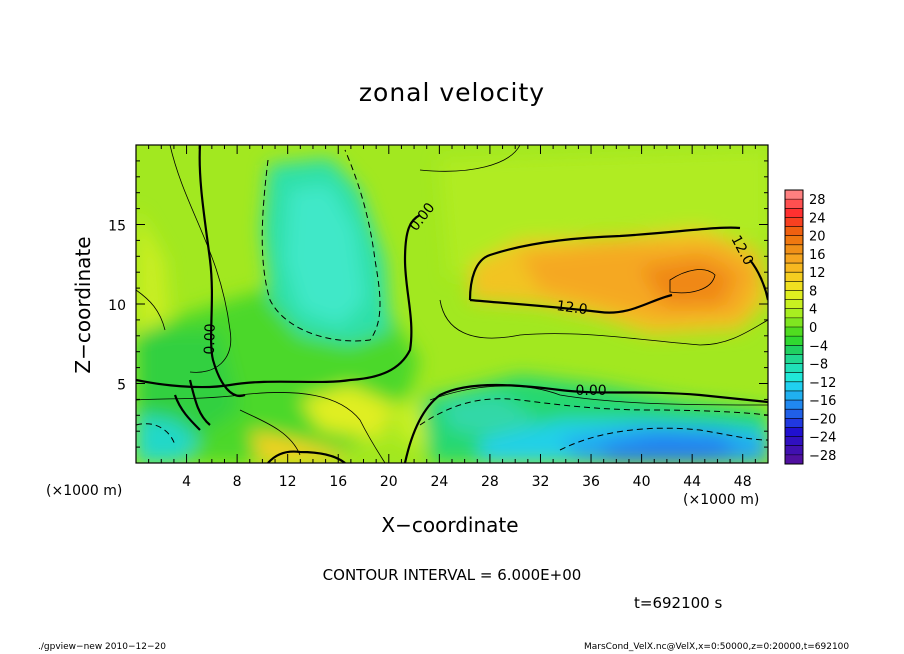 The height and width of the screenshot is (654, 904). What do you see at coordinates (743, 482) in the screenshot?
I see `x-tick-label: 48` at bounding box center [743, 482].